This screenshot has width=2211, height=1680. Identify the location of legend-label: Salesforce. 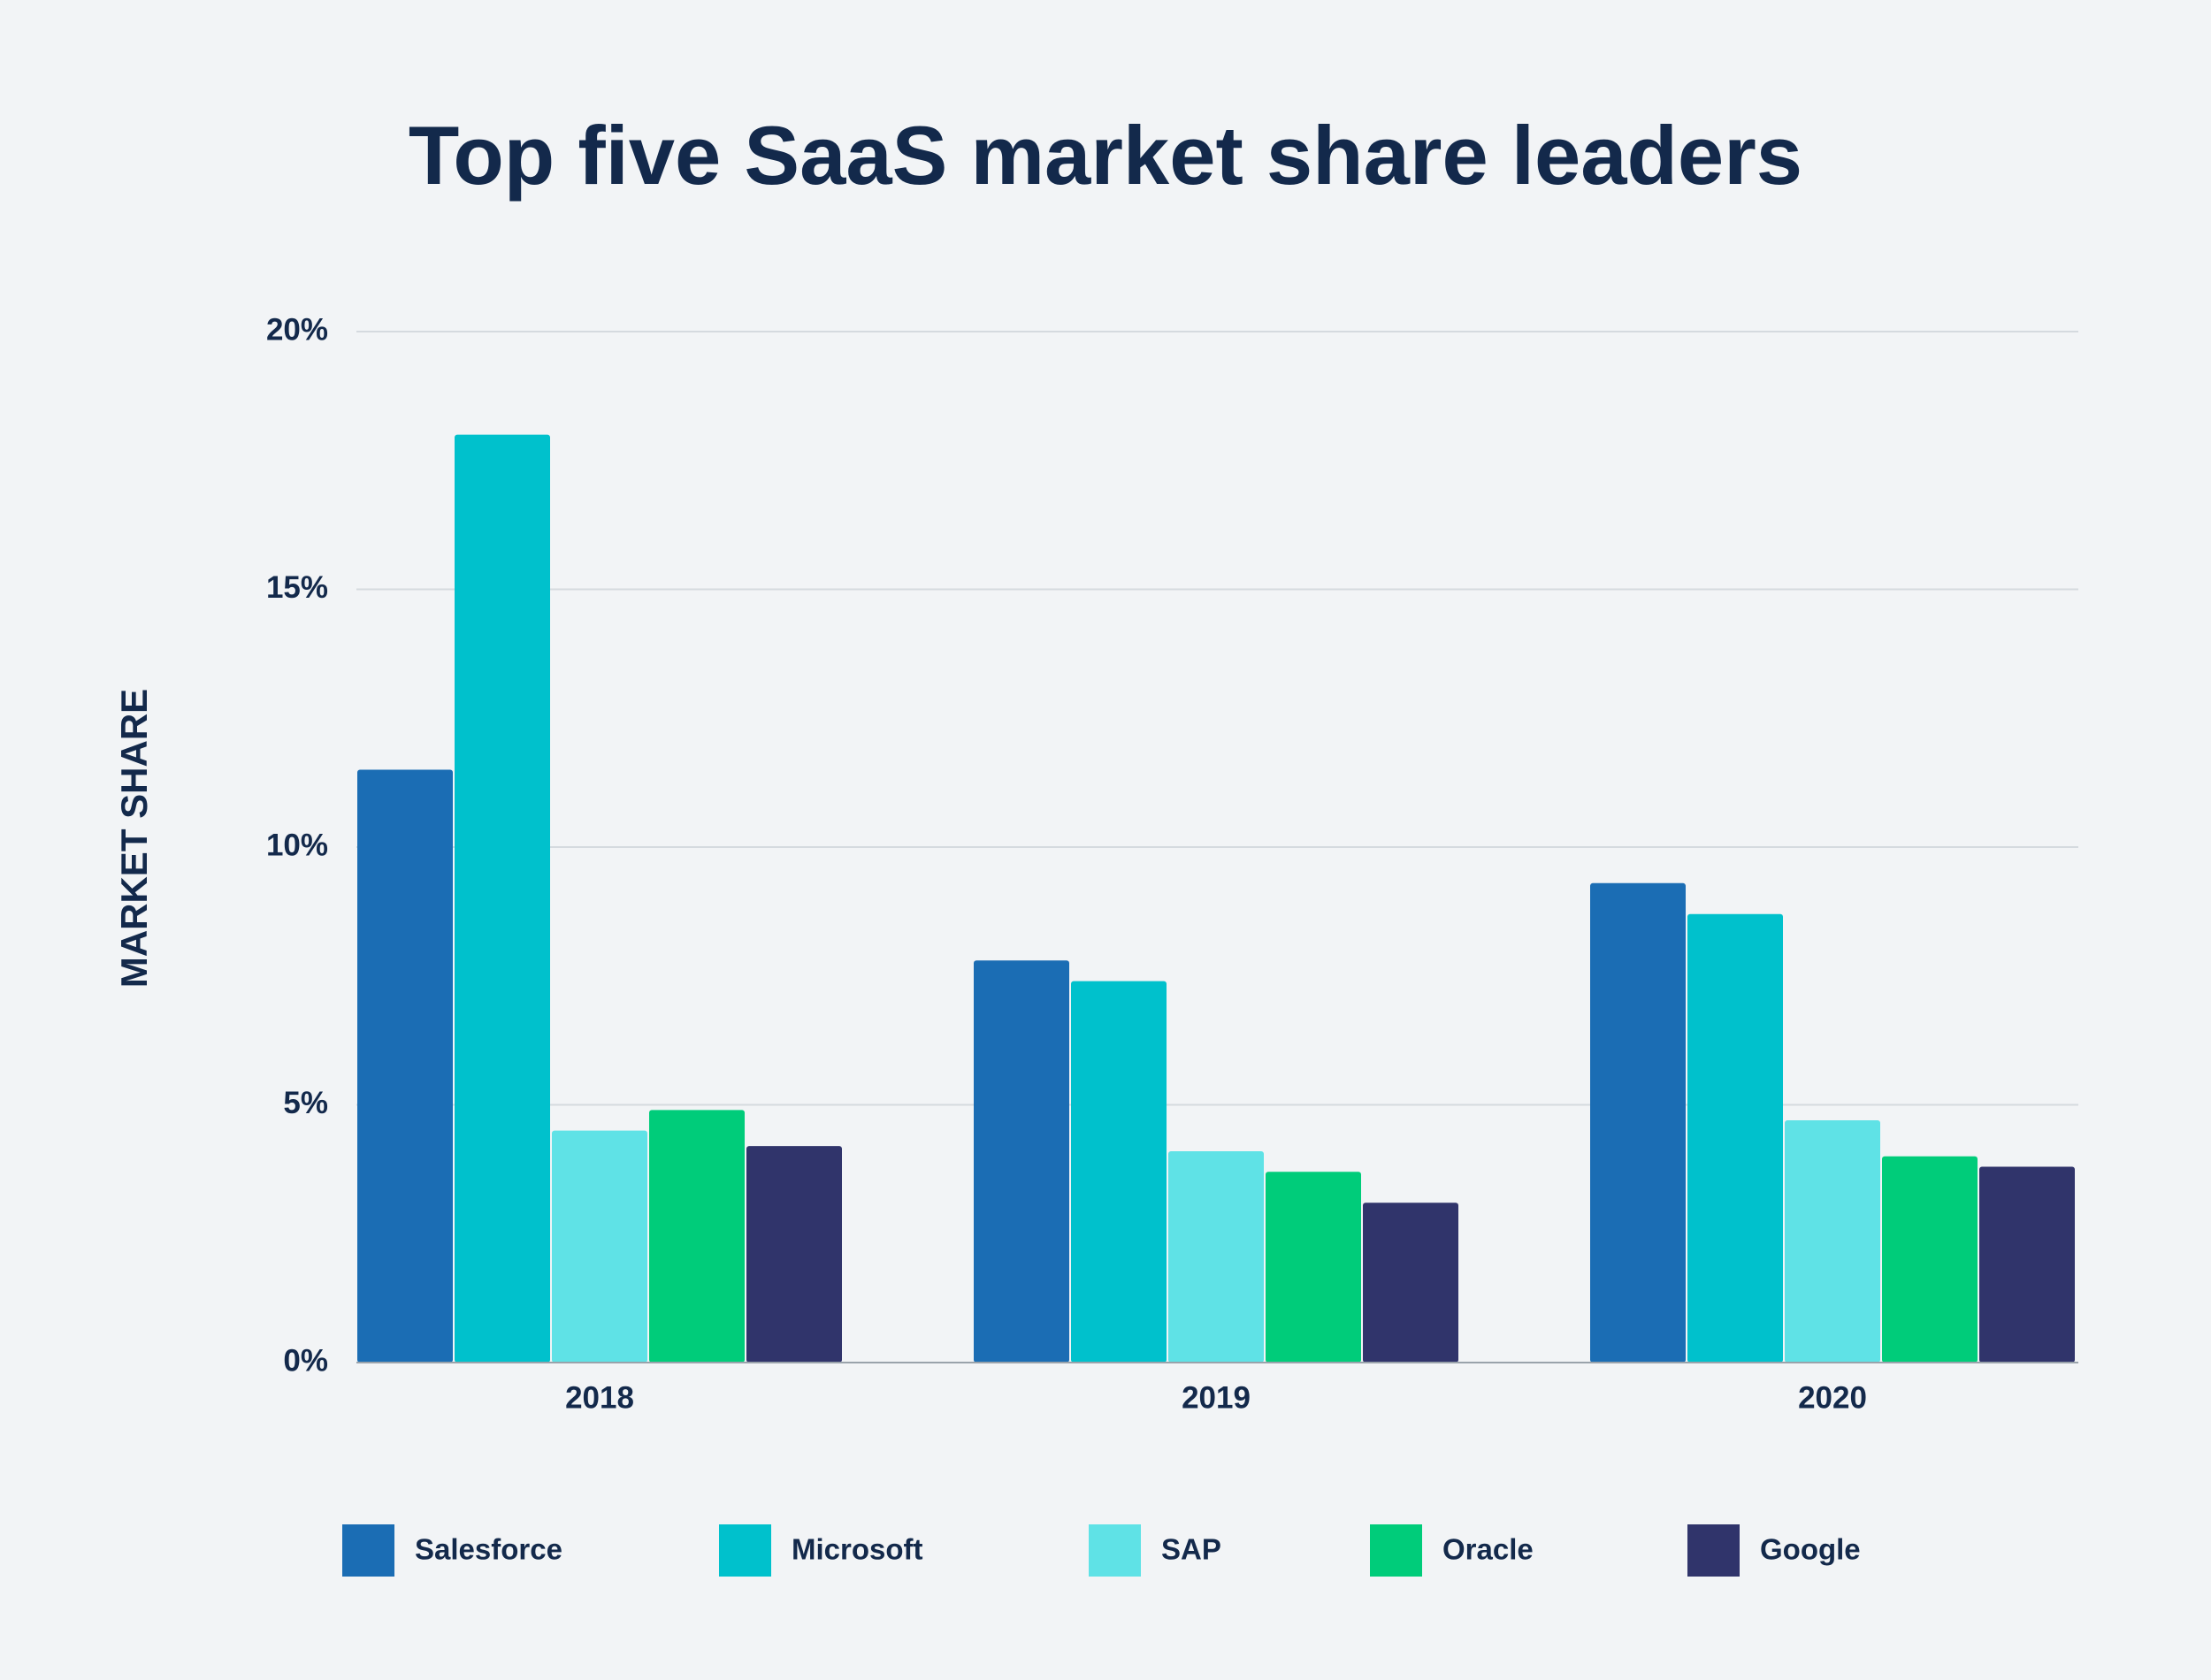
(488, 1549).